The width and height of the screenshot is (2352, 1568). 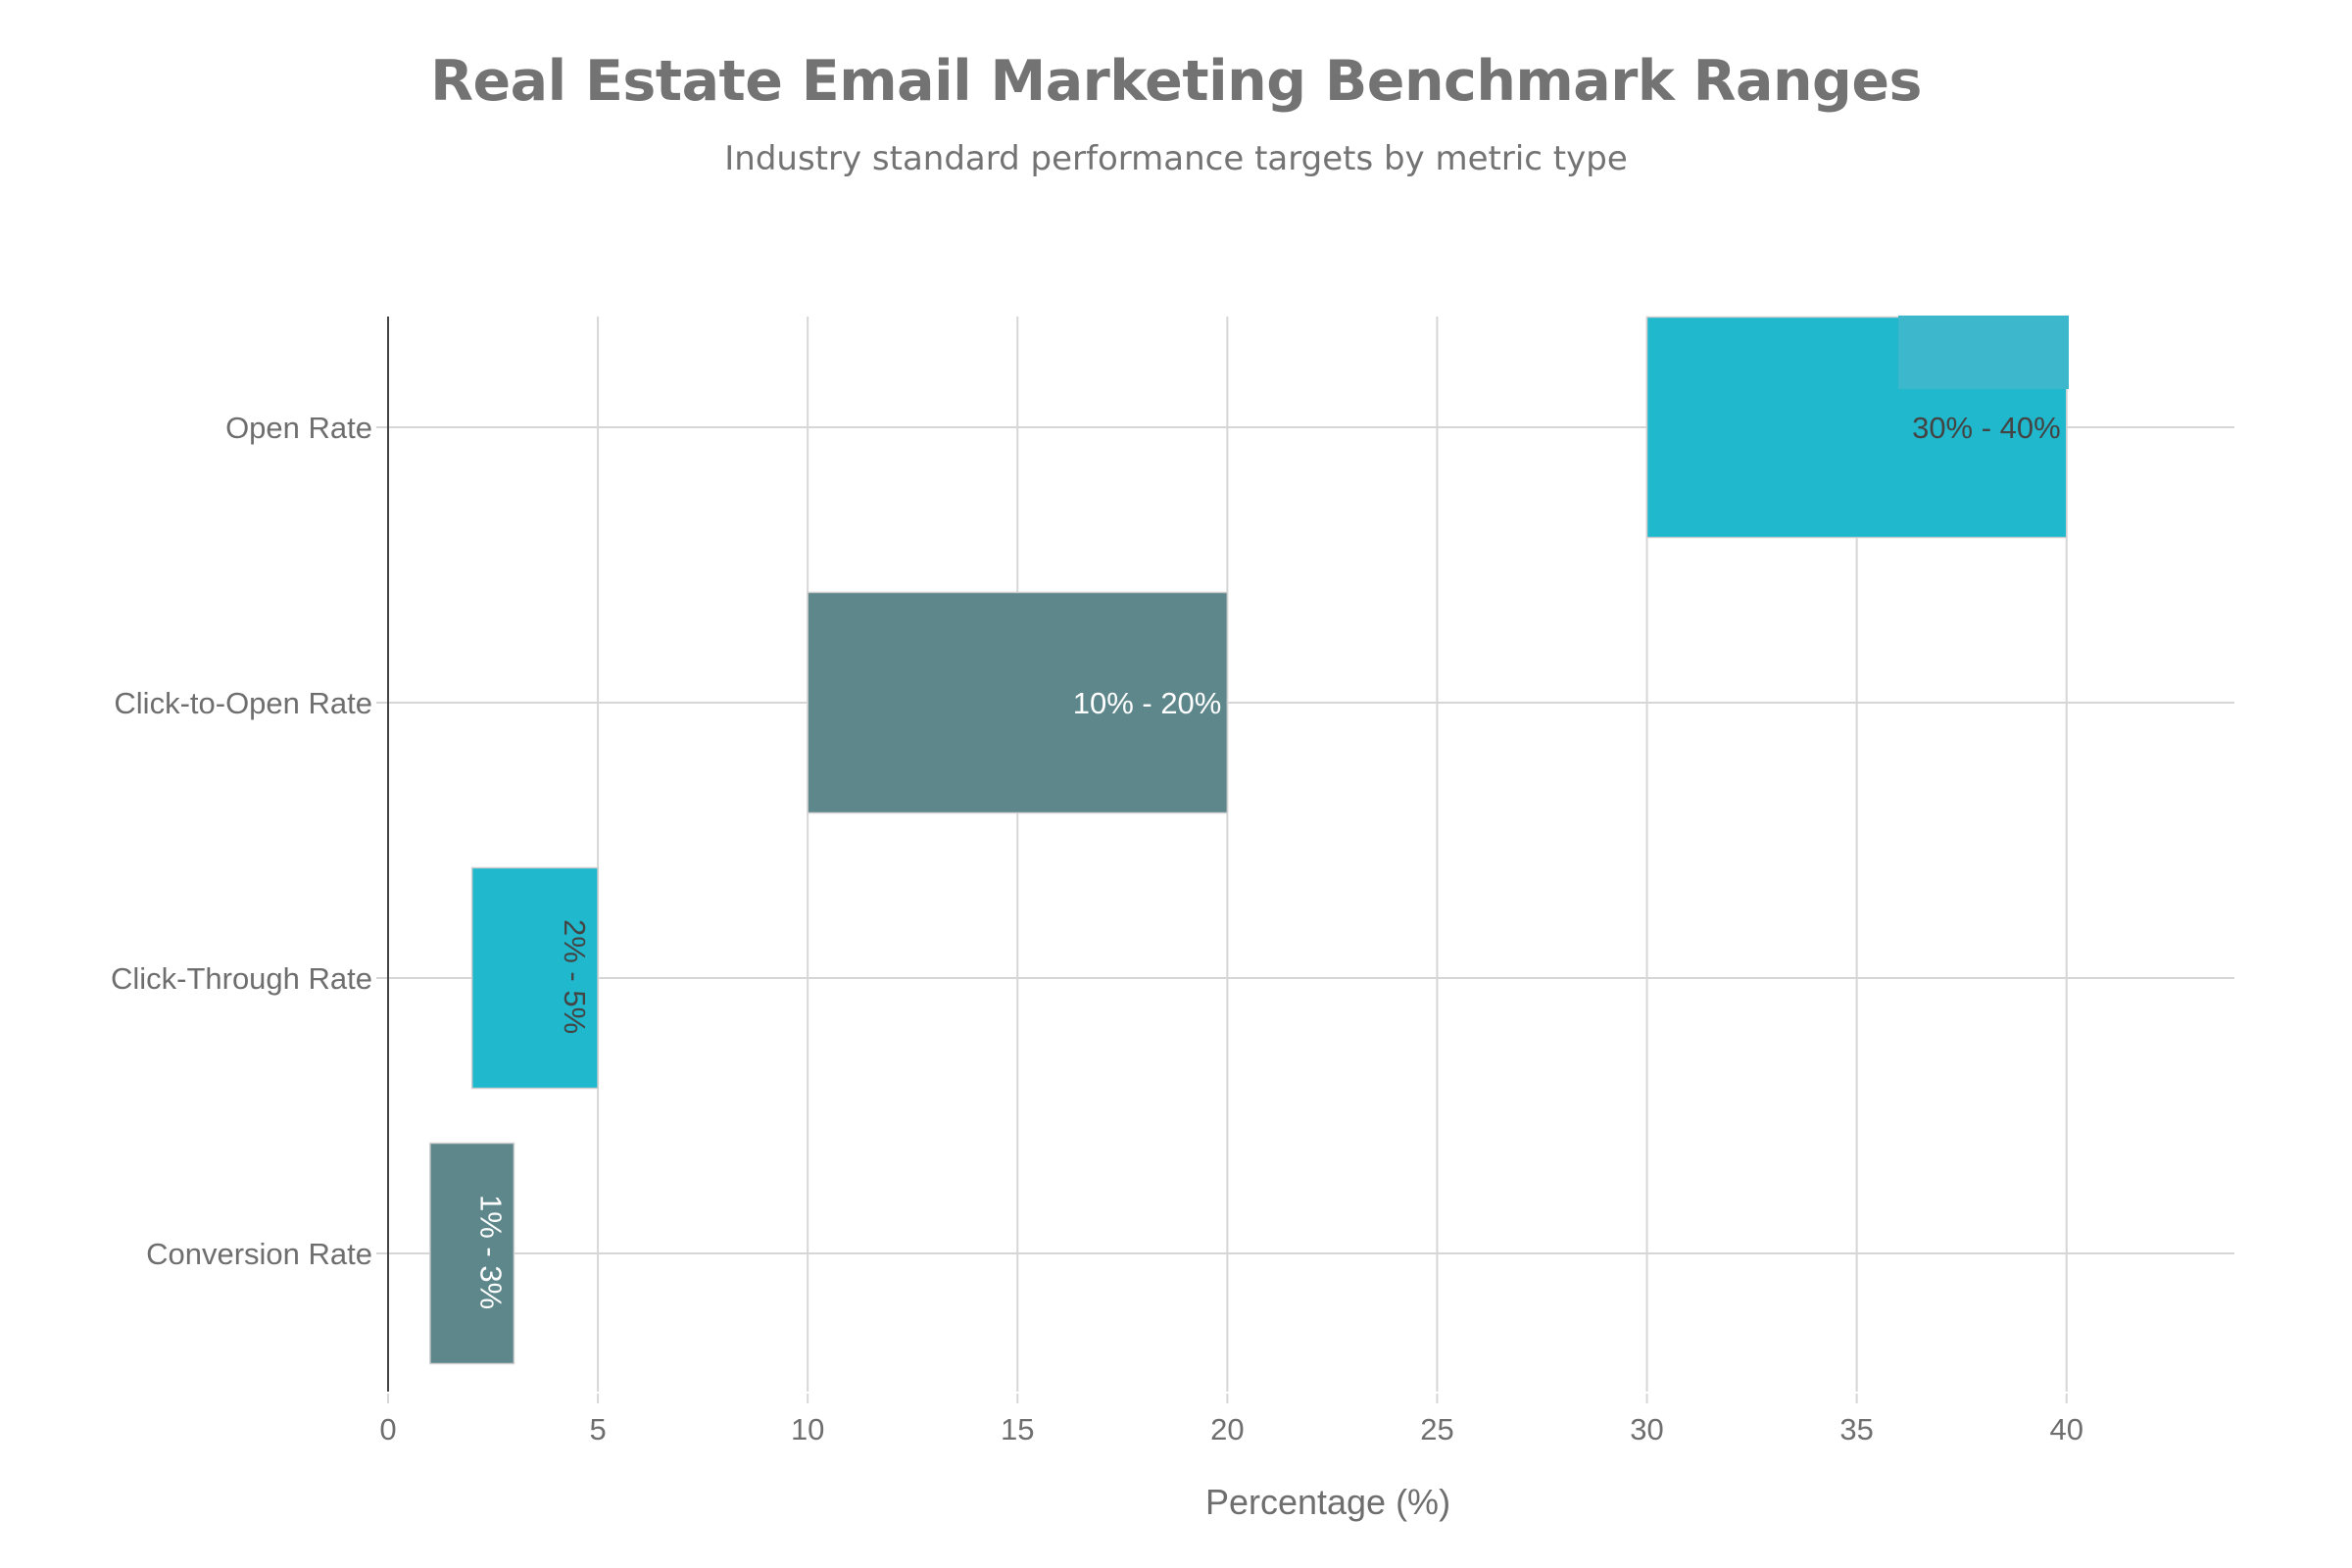 What do you see at coordinates (243, 703) in the screenshot?
I see `y-category-label: Click-to-Open Rate` at bounding box center [243, 703].